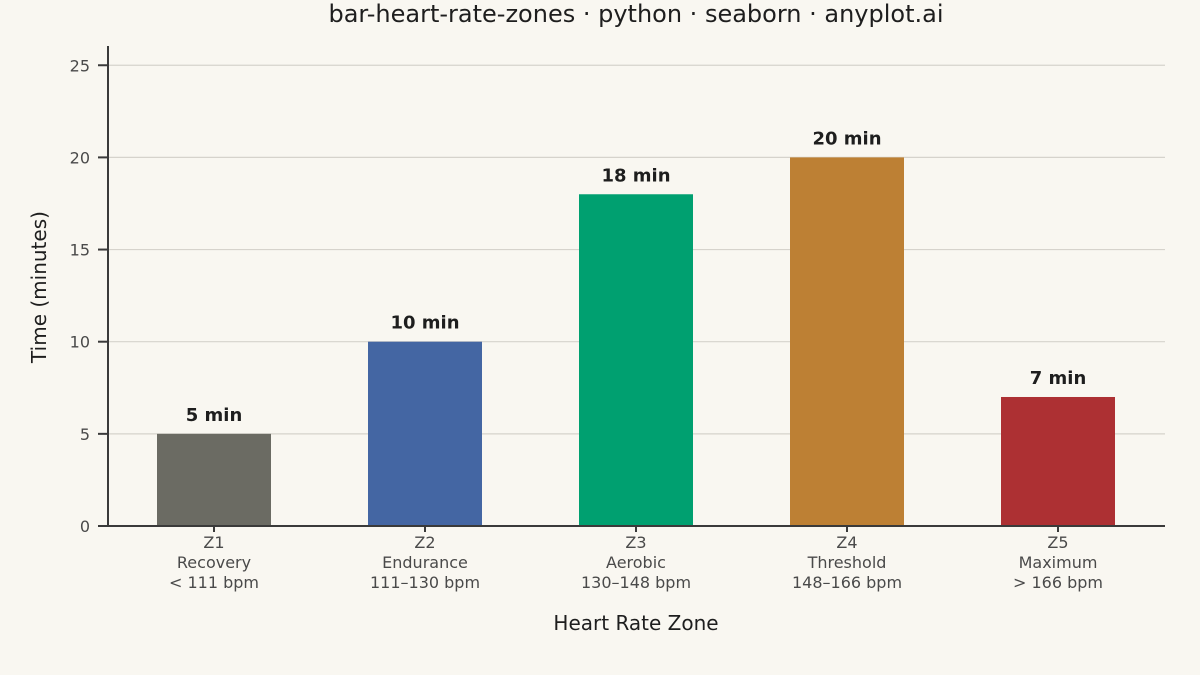 Image resolution: width=1200 pixels, height=675 pixels. What do you see at coordinates (425, 582) in the screenshot?
I see `x-tick-range-label: 111–130 bpm` at bounding box center [425, 582].